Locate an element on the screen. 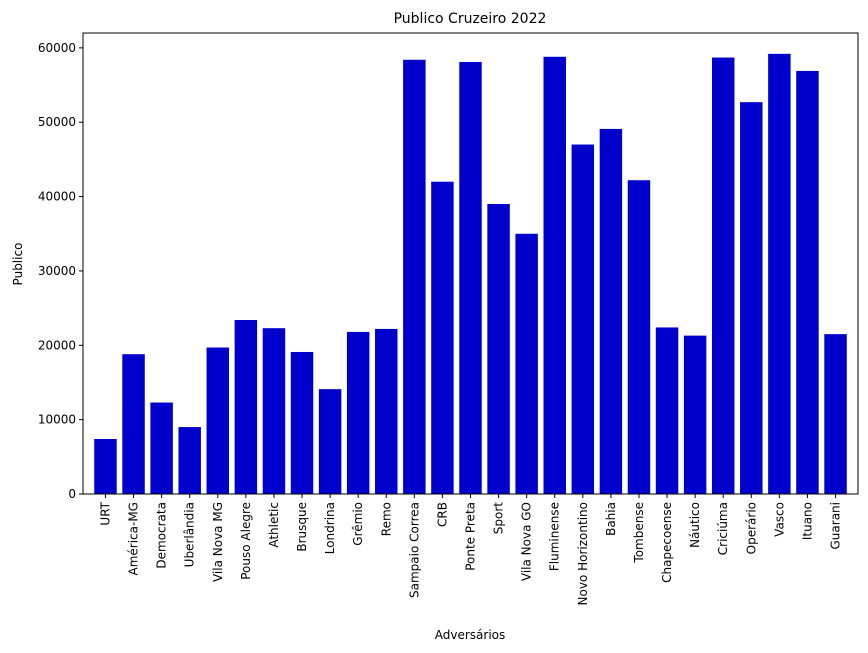 This screenshot has width=868, height=653. x-tick-label-10: Remo is located at coordinates (386, 519).